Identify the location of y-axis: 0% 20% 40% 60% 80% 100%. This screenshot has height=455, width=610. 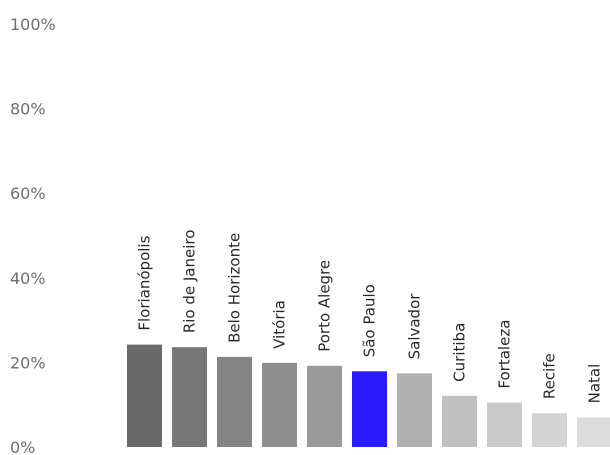
(33, 235).